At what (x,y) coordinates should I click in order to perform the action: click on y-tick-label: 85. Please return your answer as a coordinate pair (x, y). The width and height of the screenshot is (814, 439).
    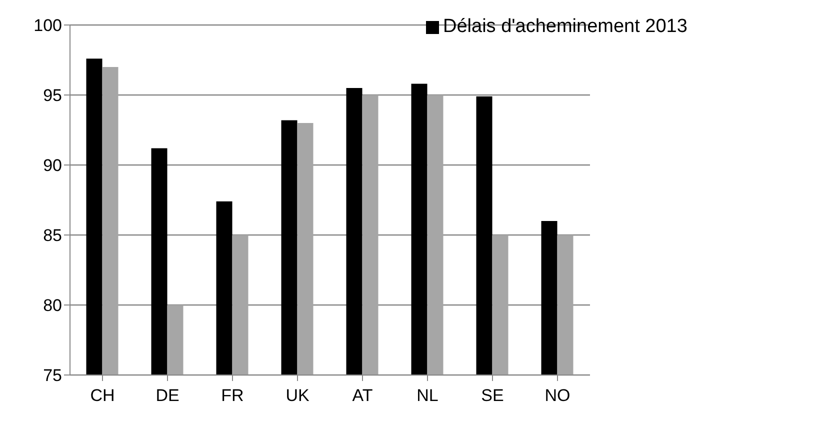
    Looking at the image, I should click on (52, 236).